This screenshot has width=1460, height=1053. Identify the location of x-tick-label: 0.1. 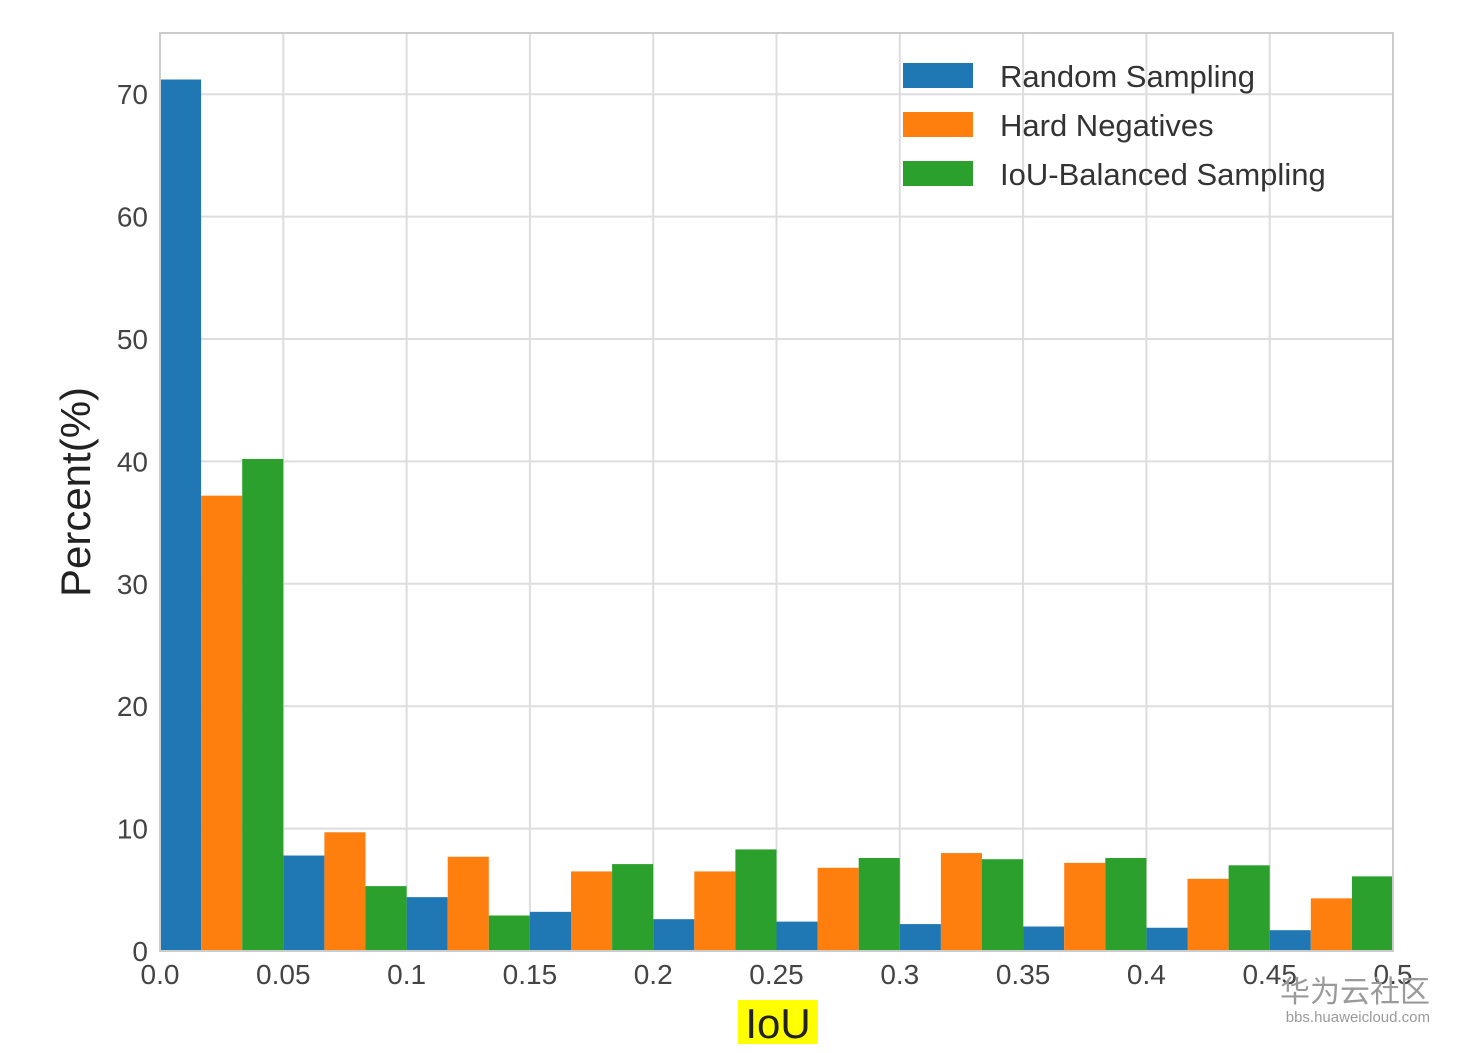
(406, 974).